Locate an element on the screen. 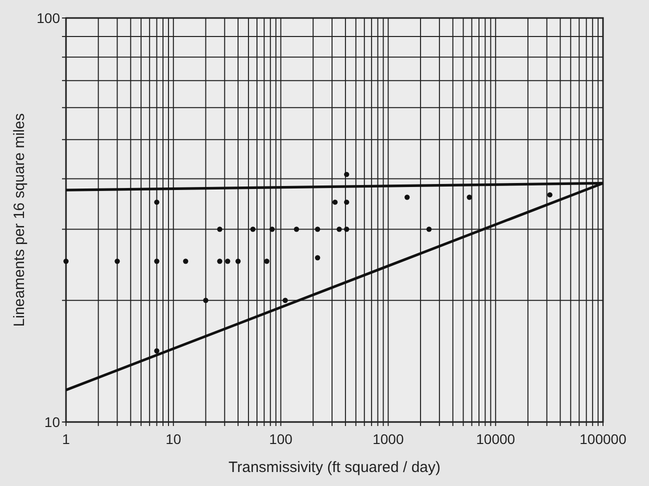  x-tick-label: 1 is located at coordinates (66, 439).